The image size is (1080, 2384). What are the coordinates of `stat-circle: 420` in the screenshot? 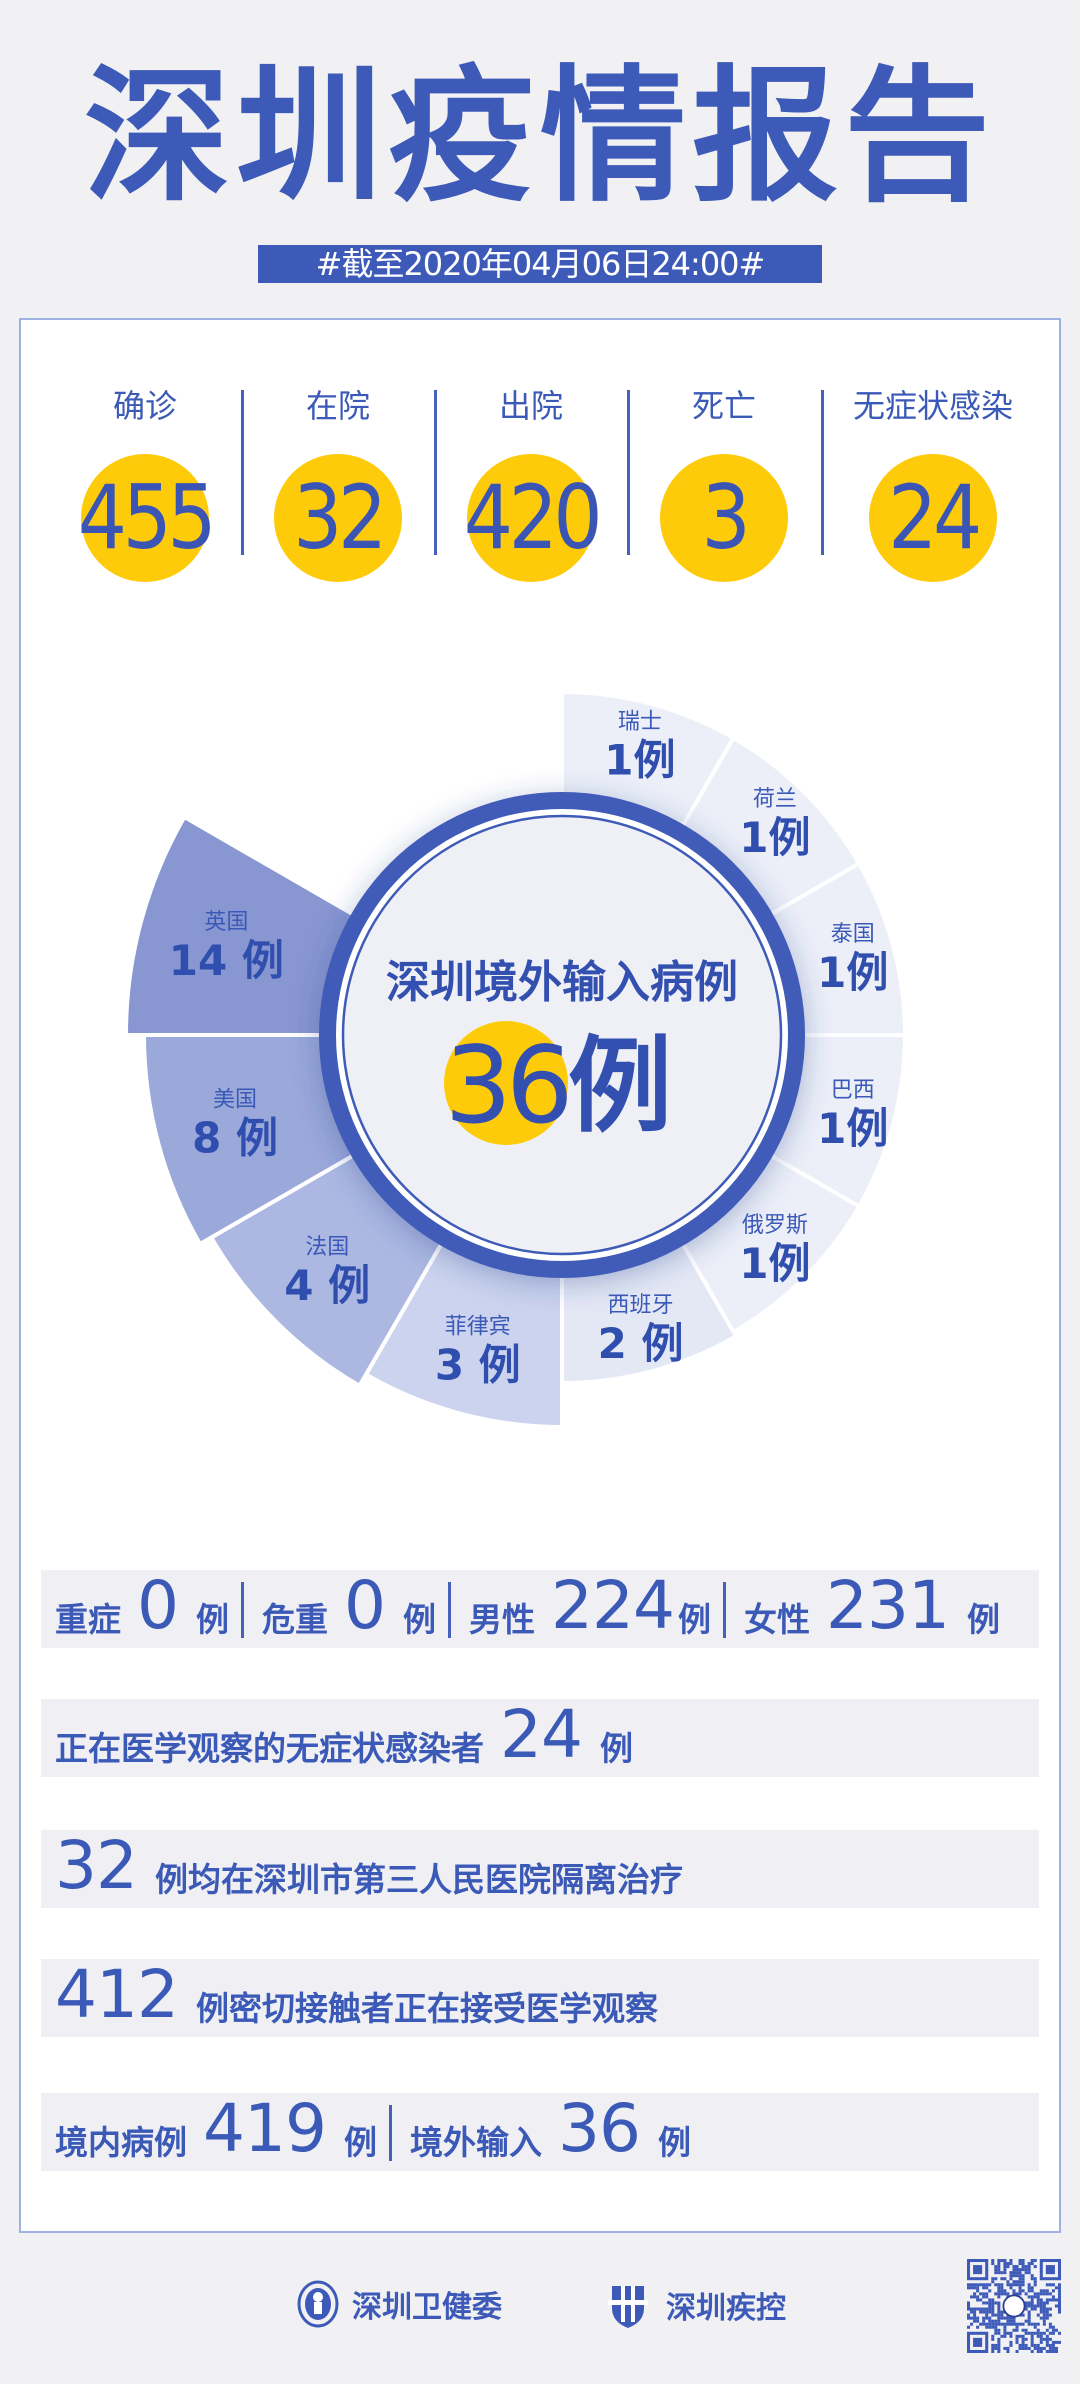 It's located at (533, 518).